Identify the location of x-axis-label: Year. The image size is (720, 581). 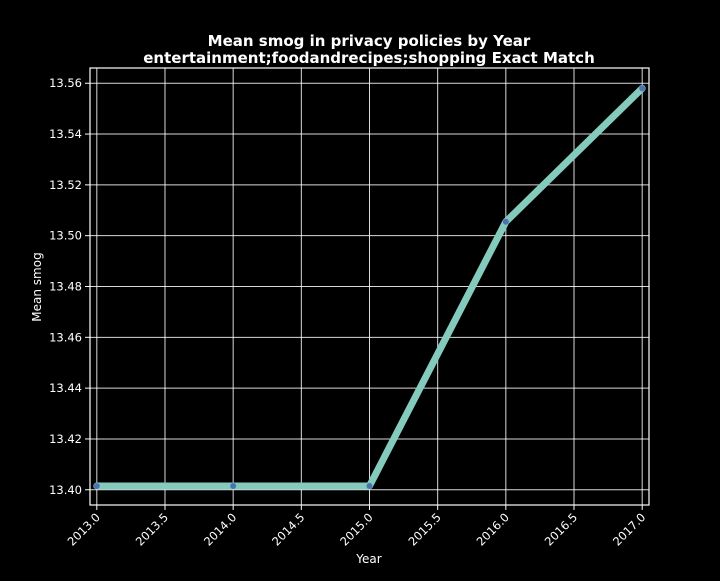
(368, 559).